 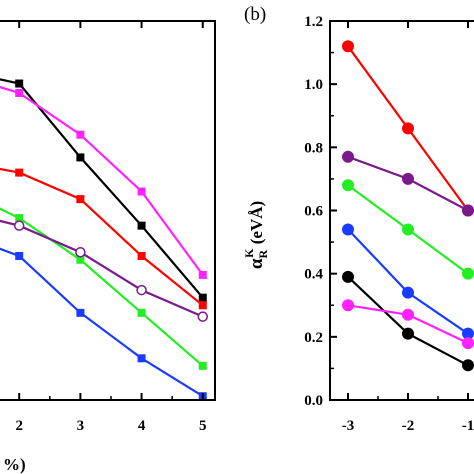 I want to click on panel-a-x-tick-label: 2, so click(x=19, y=426).